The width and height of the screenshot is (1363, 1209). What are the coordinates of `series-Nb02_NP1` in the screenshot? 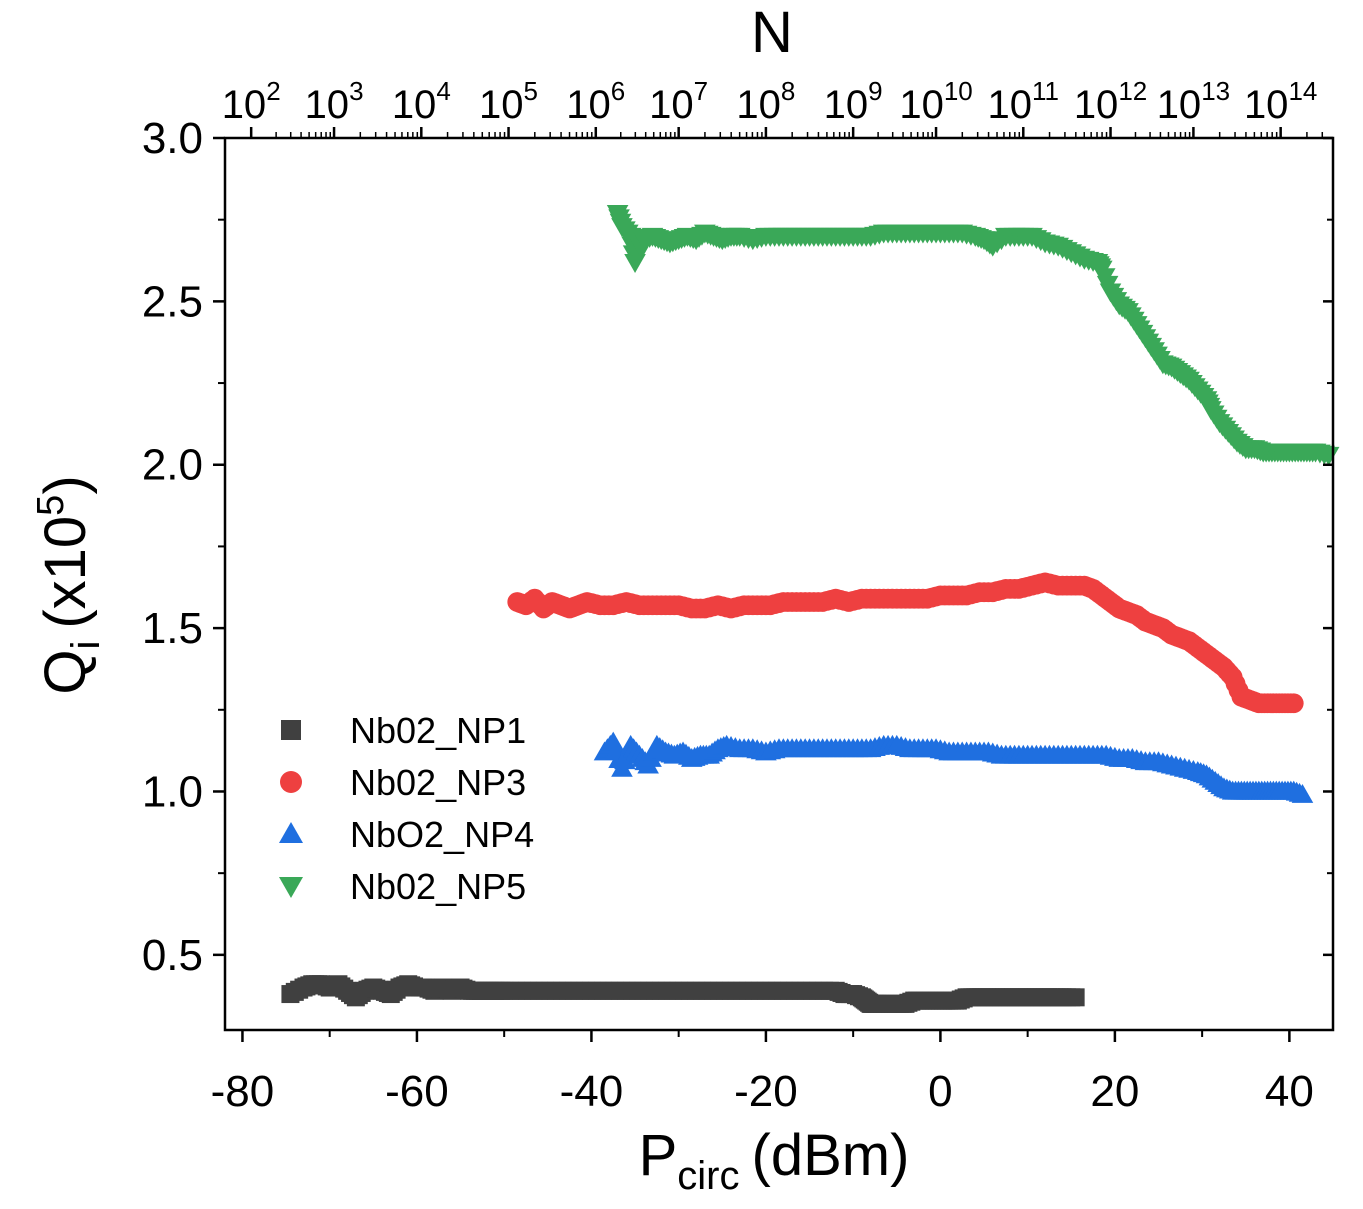 It's located at (683, 994).